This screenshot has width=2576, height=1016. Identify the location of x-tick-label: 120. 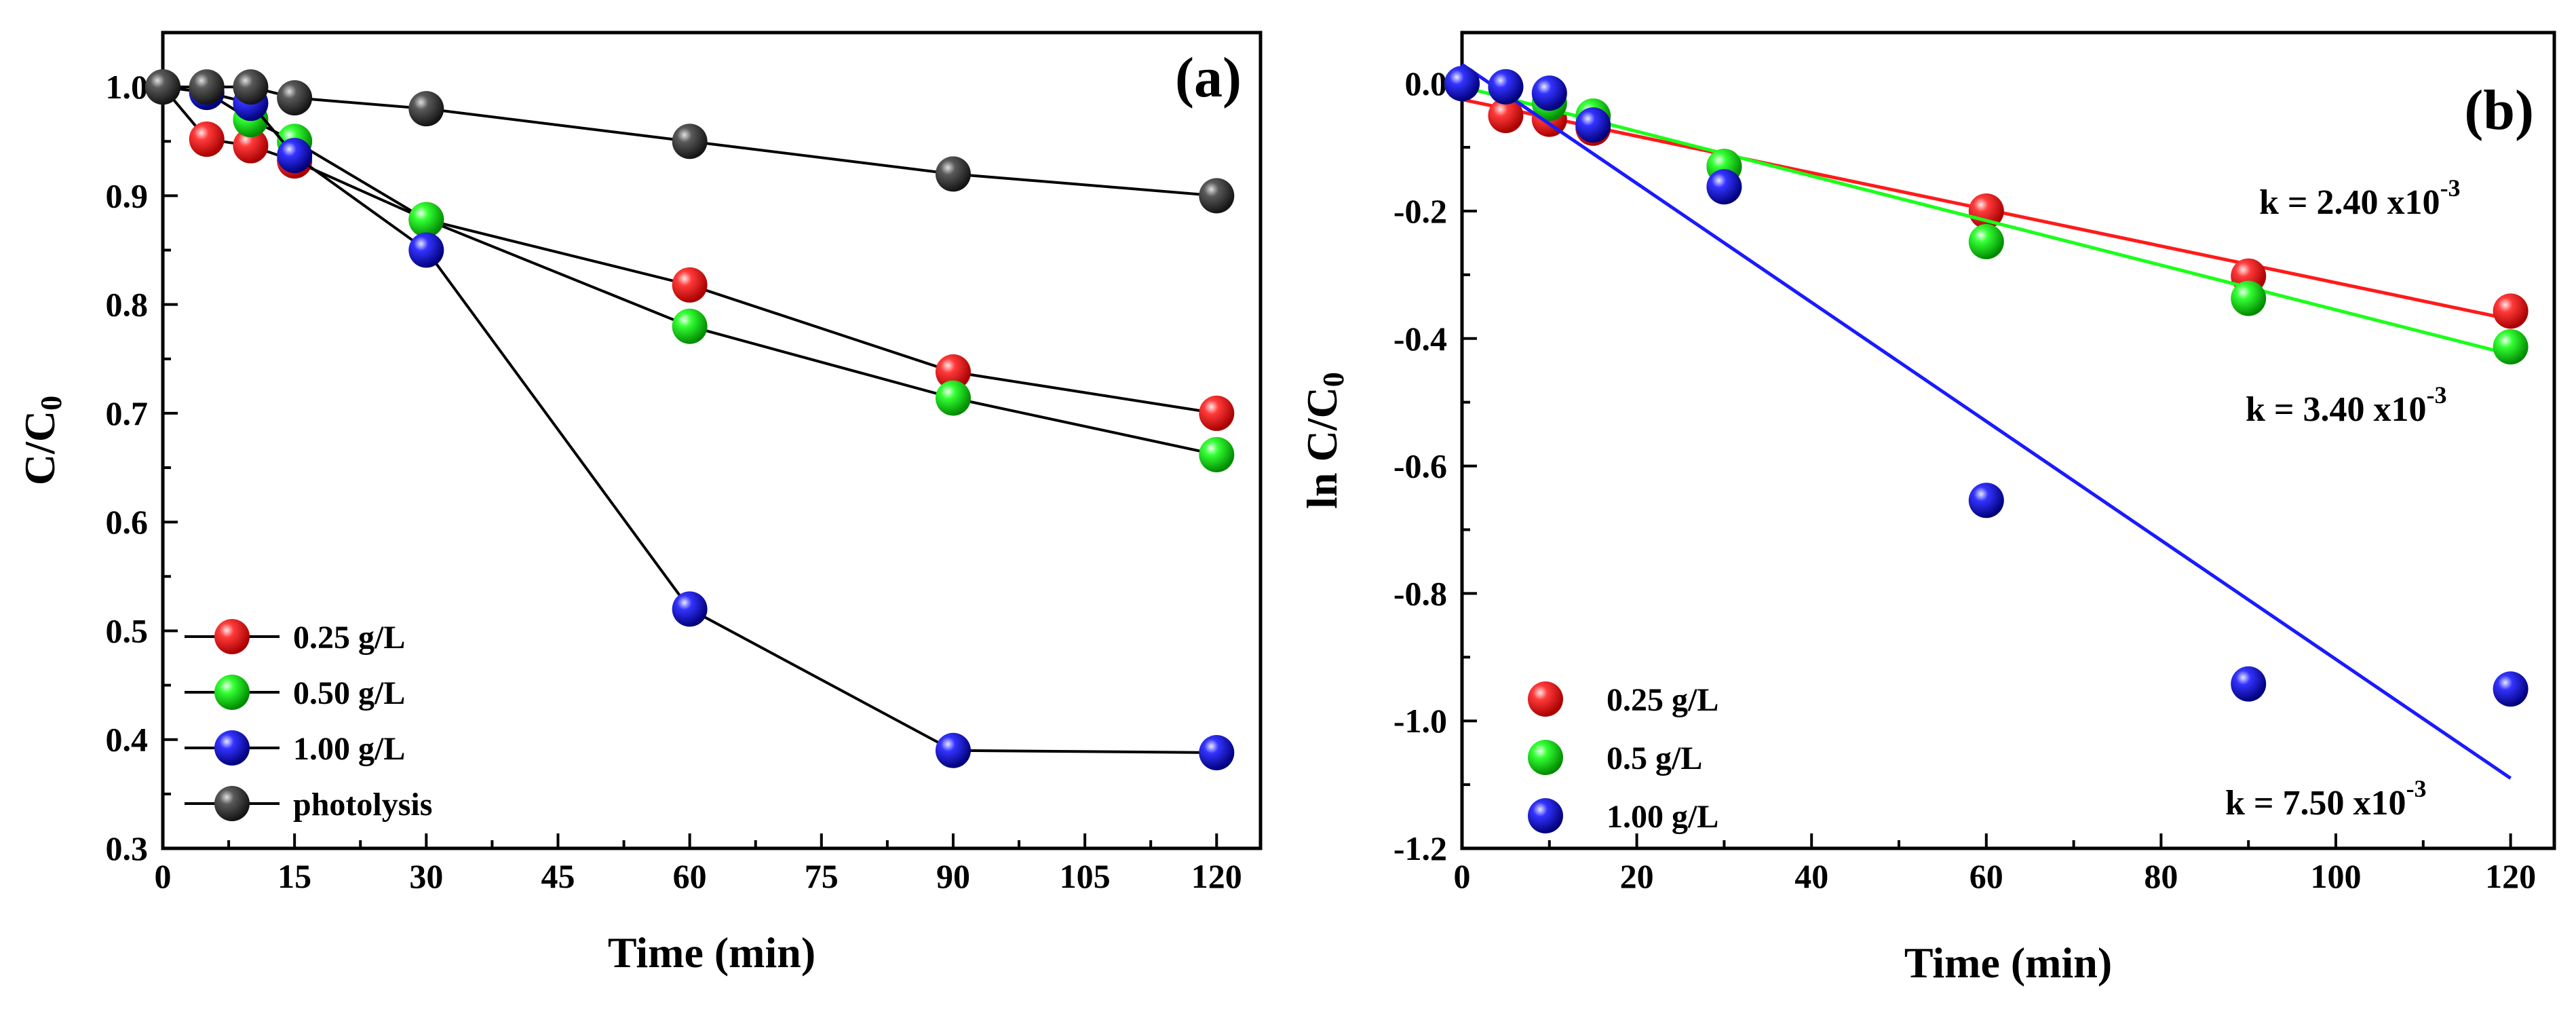
(2510, 876).